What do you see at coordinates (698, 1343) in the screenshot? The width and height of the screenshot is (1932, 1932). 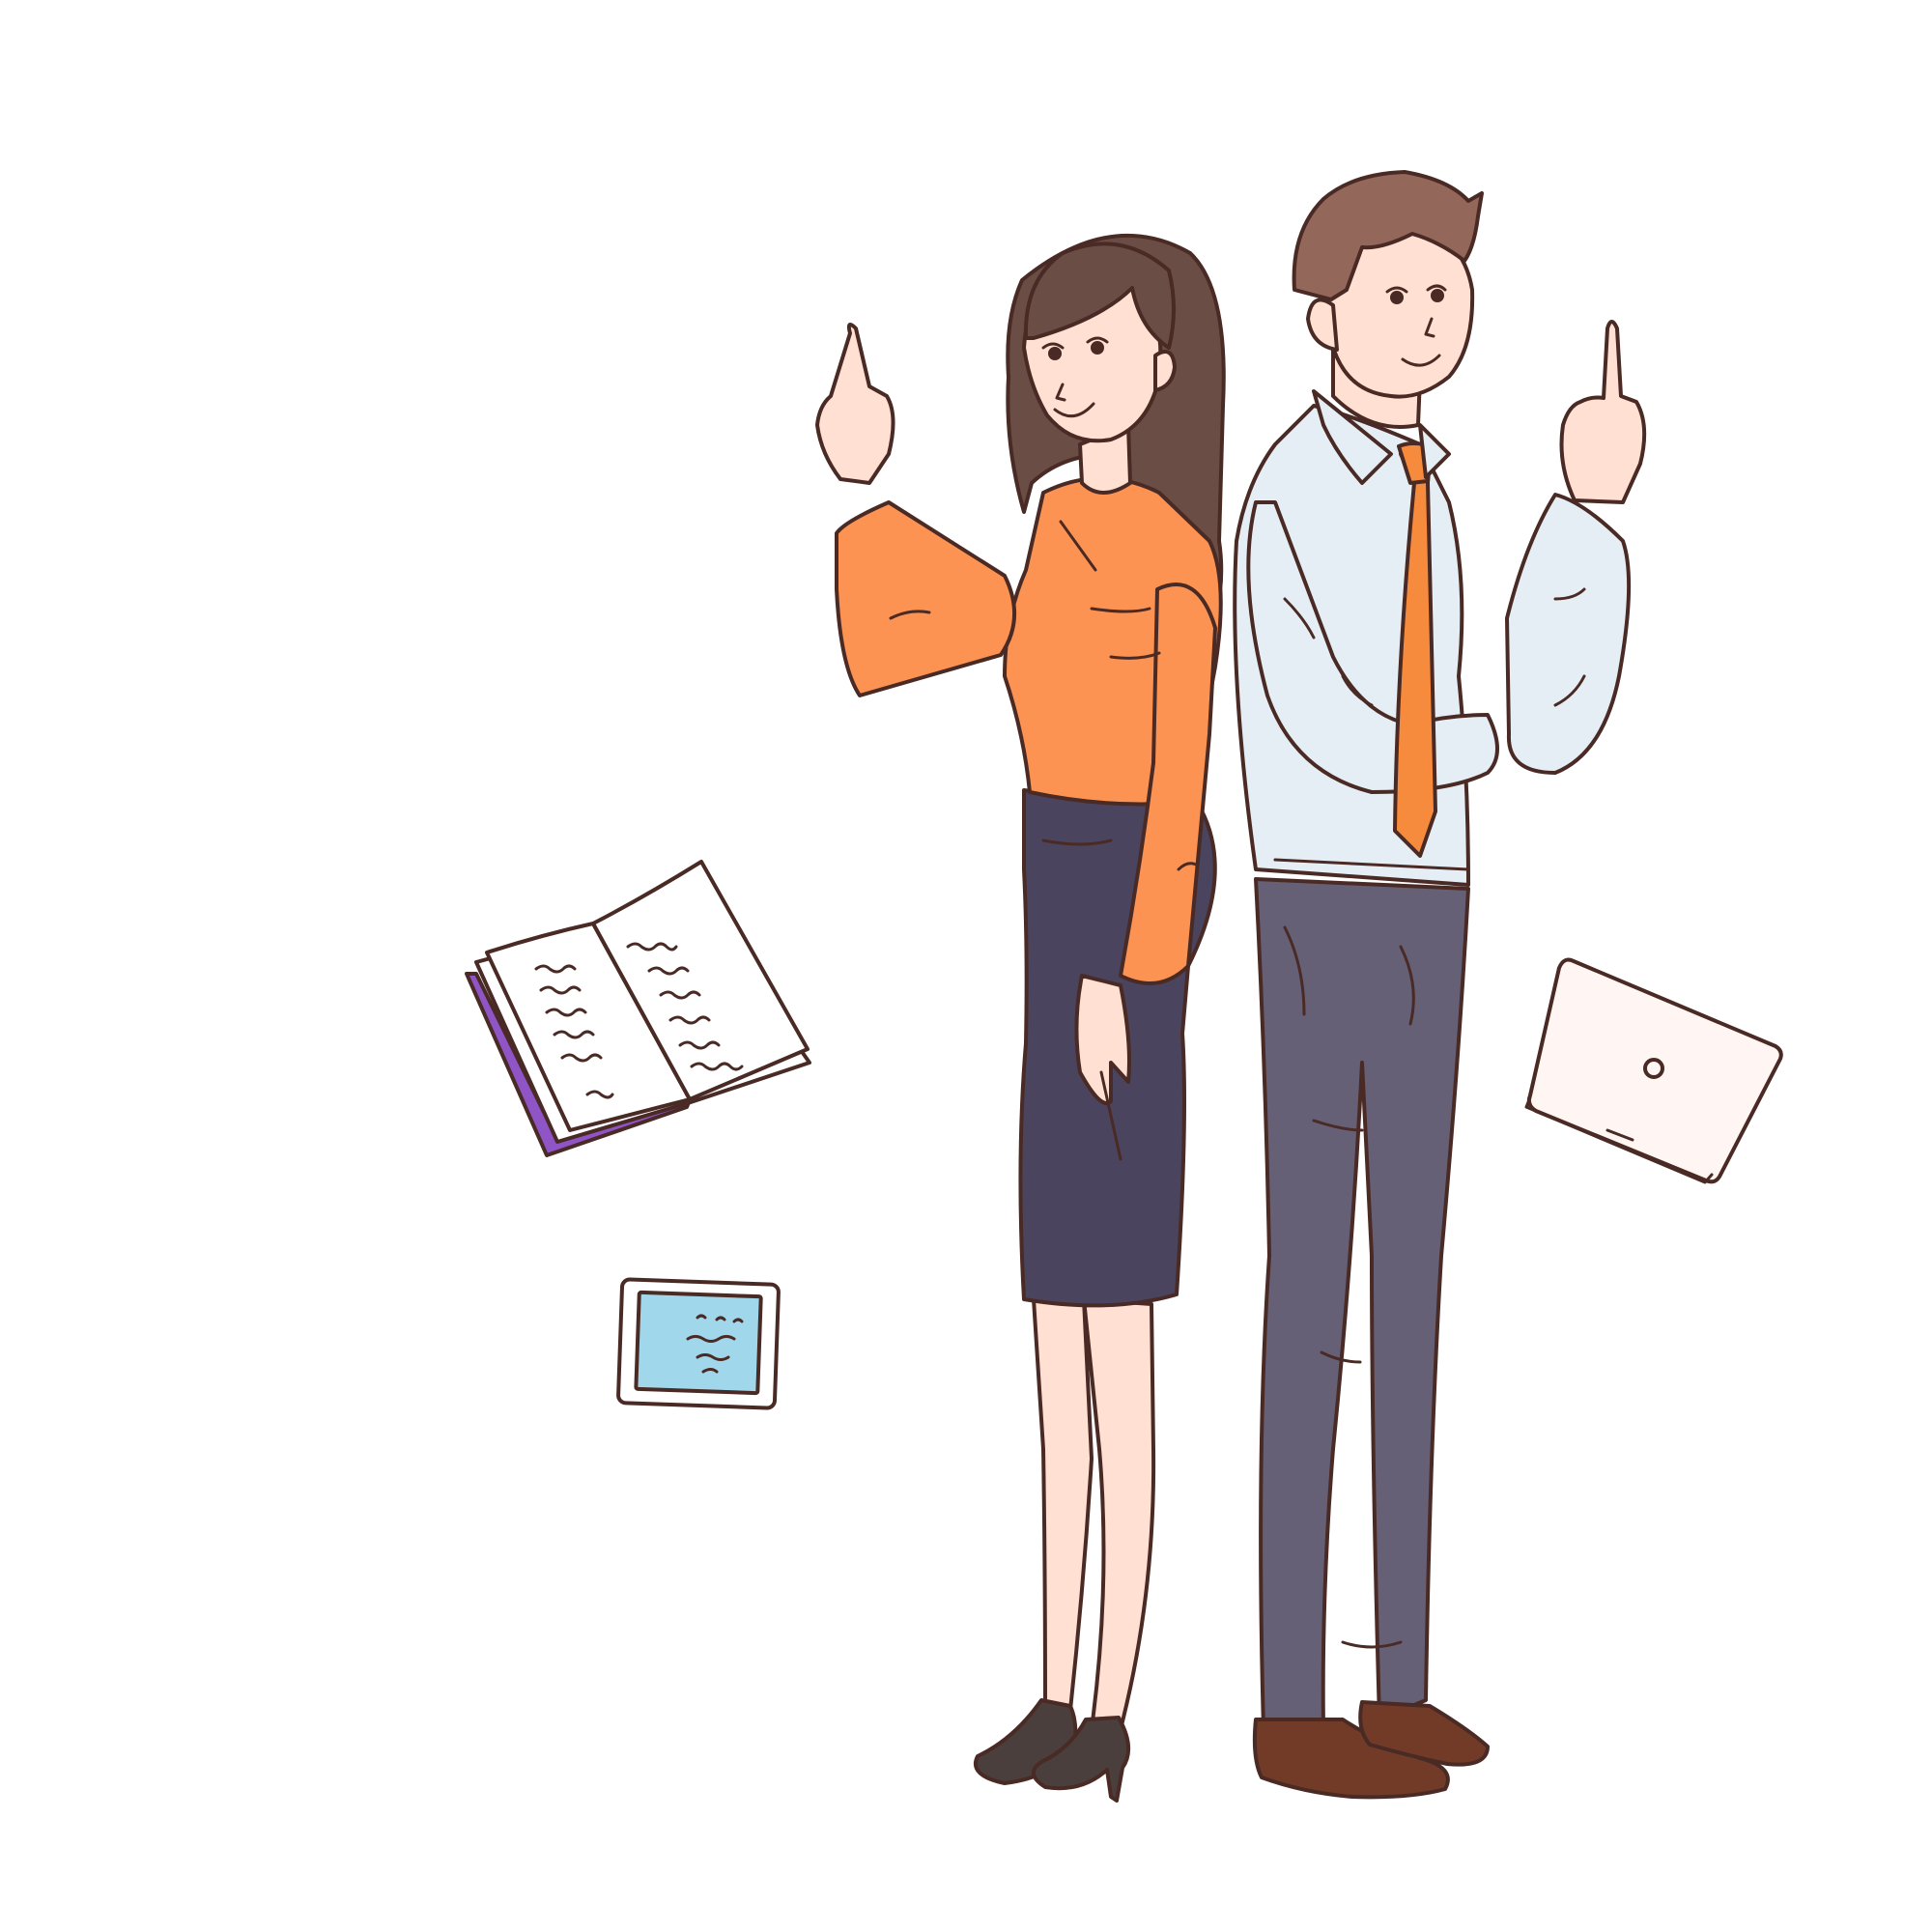 I see `tablet-icon` at bounding box center [698, 1343].